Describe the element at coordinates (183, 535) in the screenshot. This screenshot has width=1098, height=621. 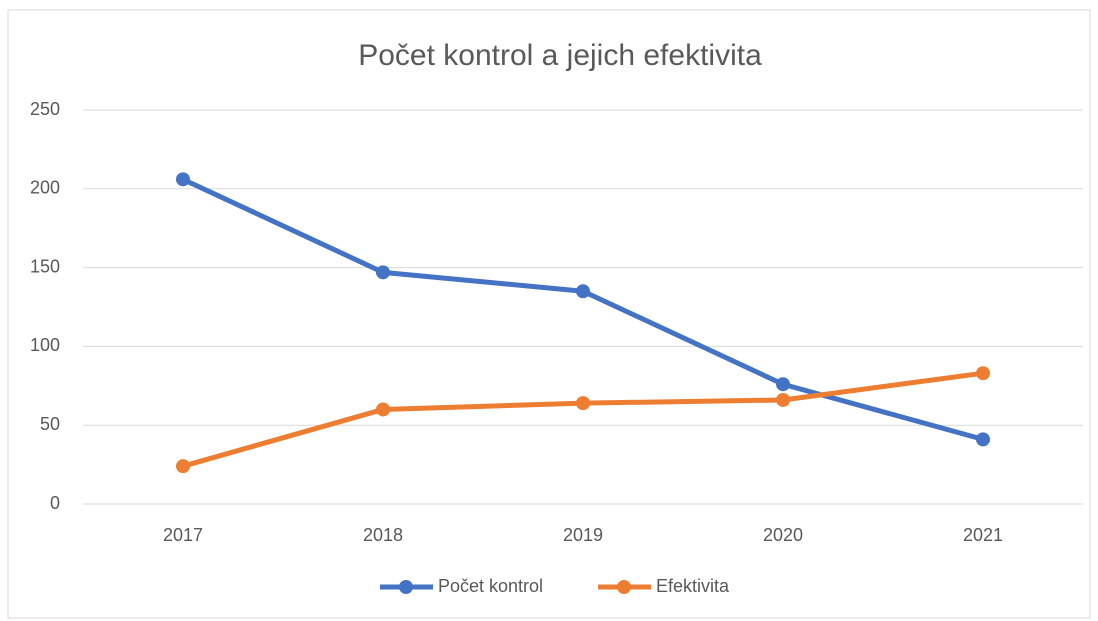
I see `x-tick-label: 2017` at that location.